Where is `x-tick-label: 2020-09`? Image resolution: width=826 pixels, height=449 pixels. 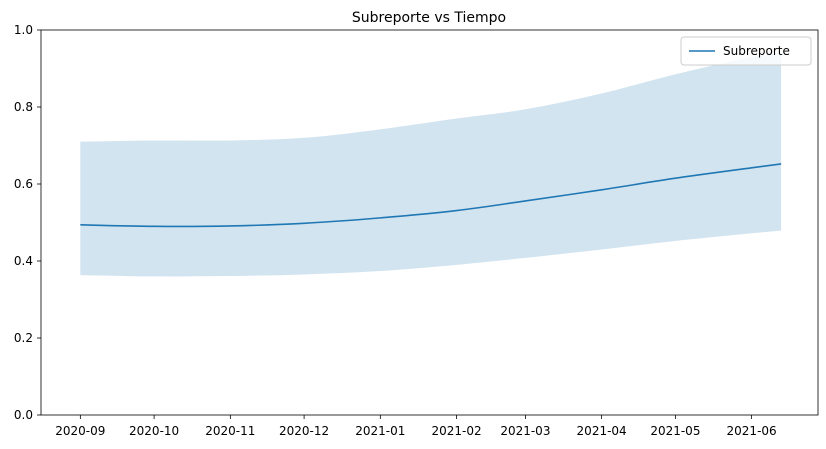
x-tick-label: 2020-09 is located at coordinates (80, 431).